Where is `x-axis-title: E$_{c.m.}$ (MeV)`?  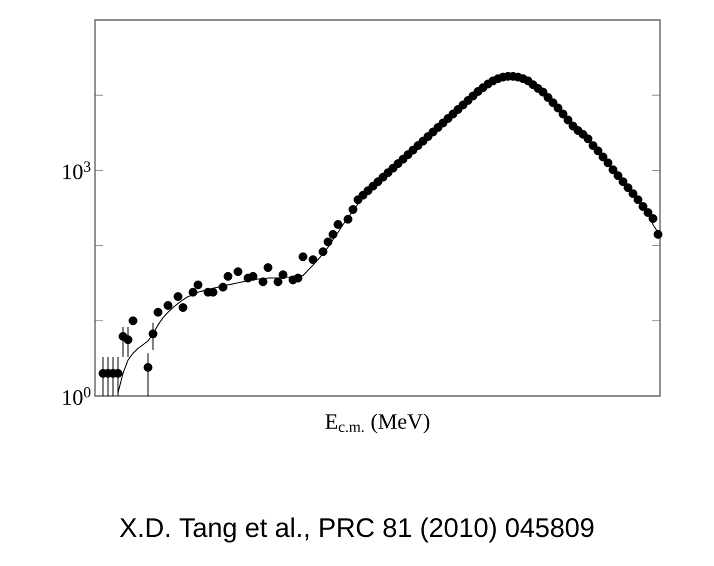
x-axis-title: E$_{c.m.}$ (MeV) is located at coordinates (377, 424).